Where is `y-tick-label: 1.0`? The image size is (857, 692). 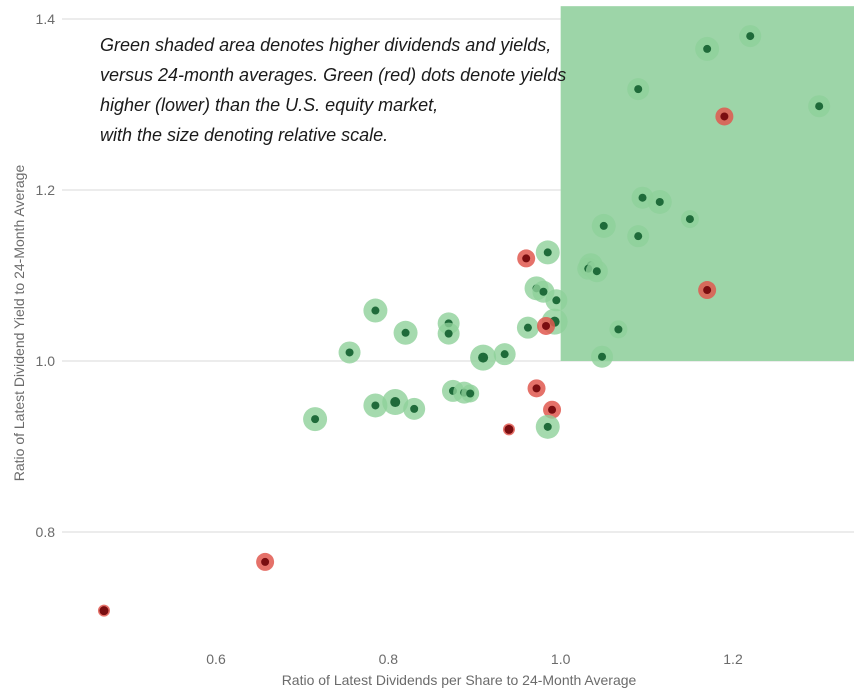
y-tick-label: 1.0 is located at coordinates (46, 361).